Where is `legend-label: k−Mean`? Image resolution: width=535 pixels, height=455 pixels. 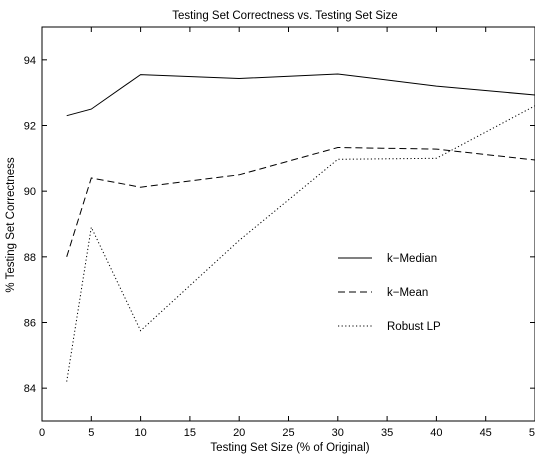 legend-label: k−Mean is located at coordinates (407, 293).